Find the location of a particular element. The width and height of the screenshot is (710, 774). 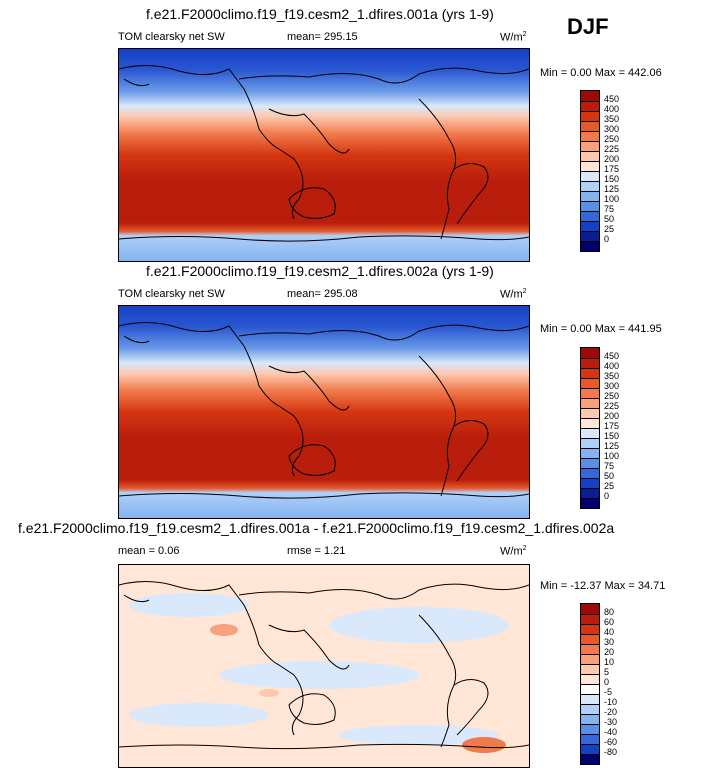

season-label: DJF is located at coordinates (588, 26).